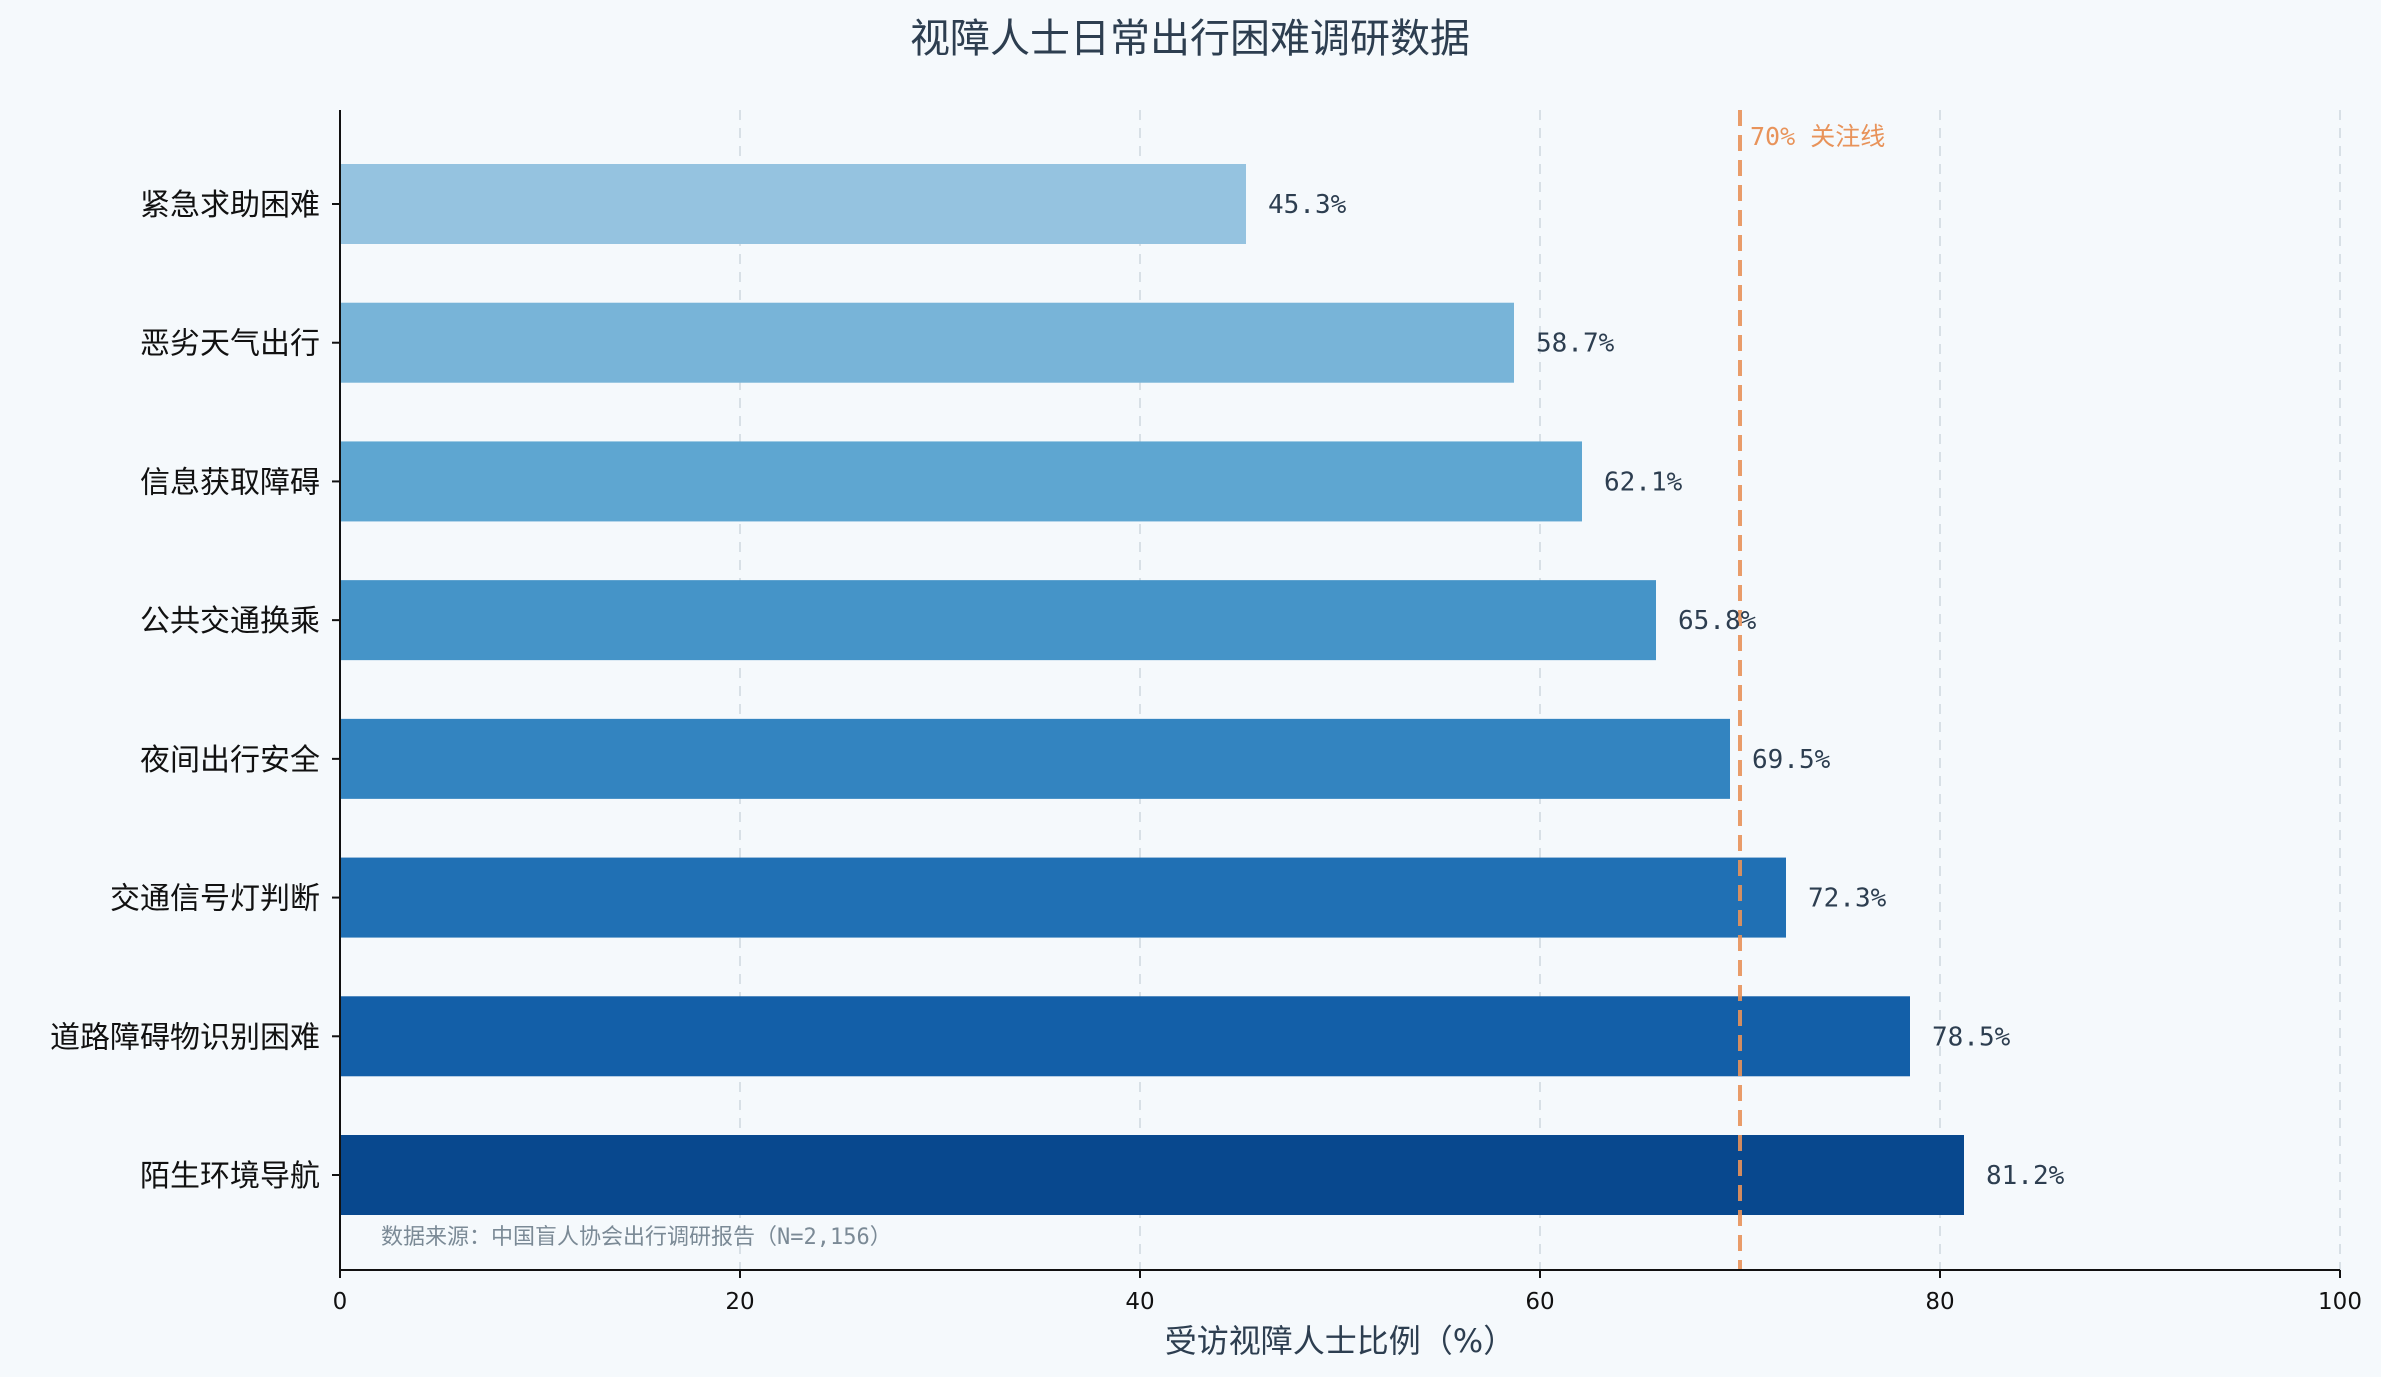 Image resolution: width=2381 pixels, height=1377 pixels. What do you see at coordinates (1190, 39) in the screenshot?
I see `chart-title: 视障人士日常出行困难调研数据` at bounding box center [1190, 39].